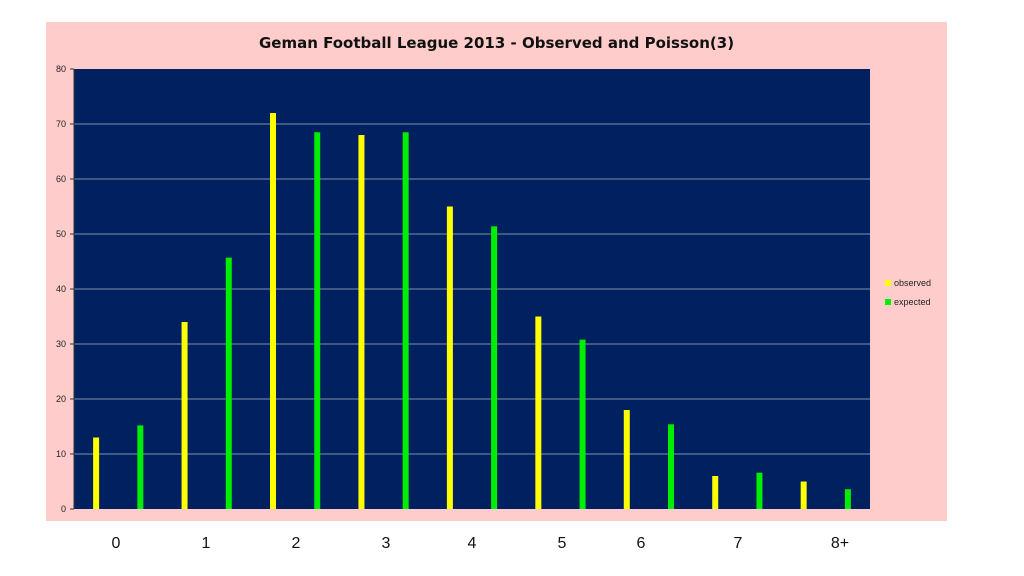  Describe the element at coordinates (61, 454) in the screenshot. I see `y-tick-label: 10` at that location.